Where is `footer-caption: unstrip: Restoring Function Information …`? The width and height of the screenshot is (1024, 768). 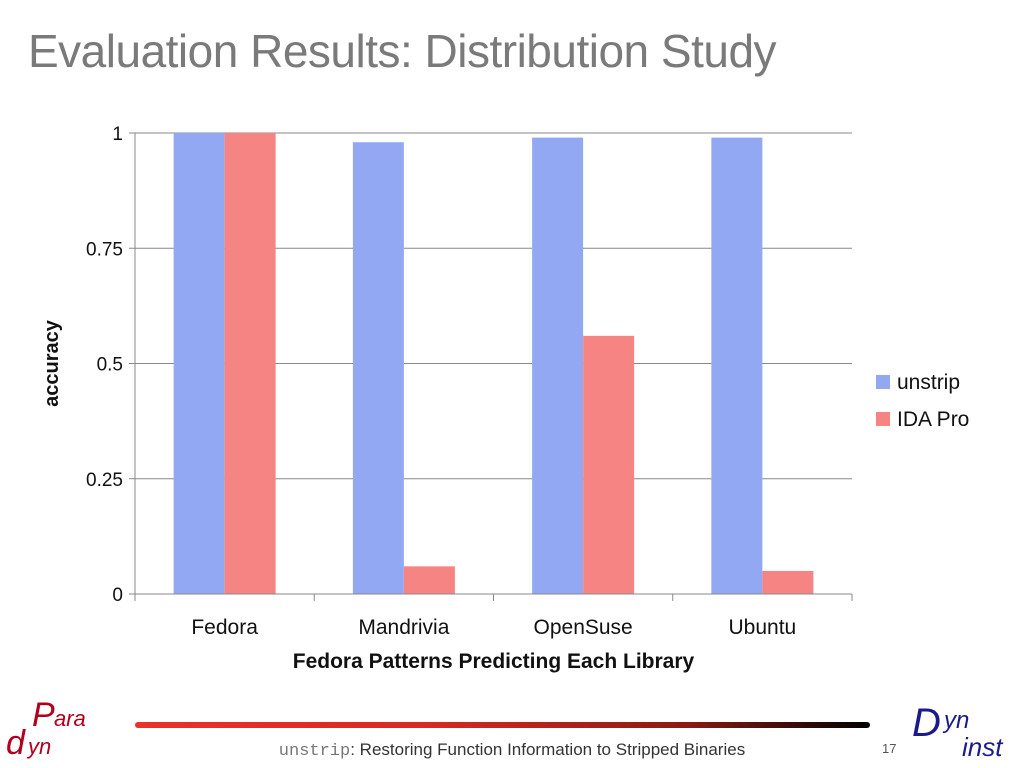
footer-caption: unstrip: Restoring Function Information … is located at coordinates (512, 750).